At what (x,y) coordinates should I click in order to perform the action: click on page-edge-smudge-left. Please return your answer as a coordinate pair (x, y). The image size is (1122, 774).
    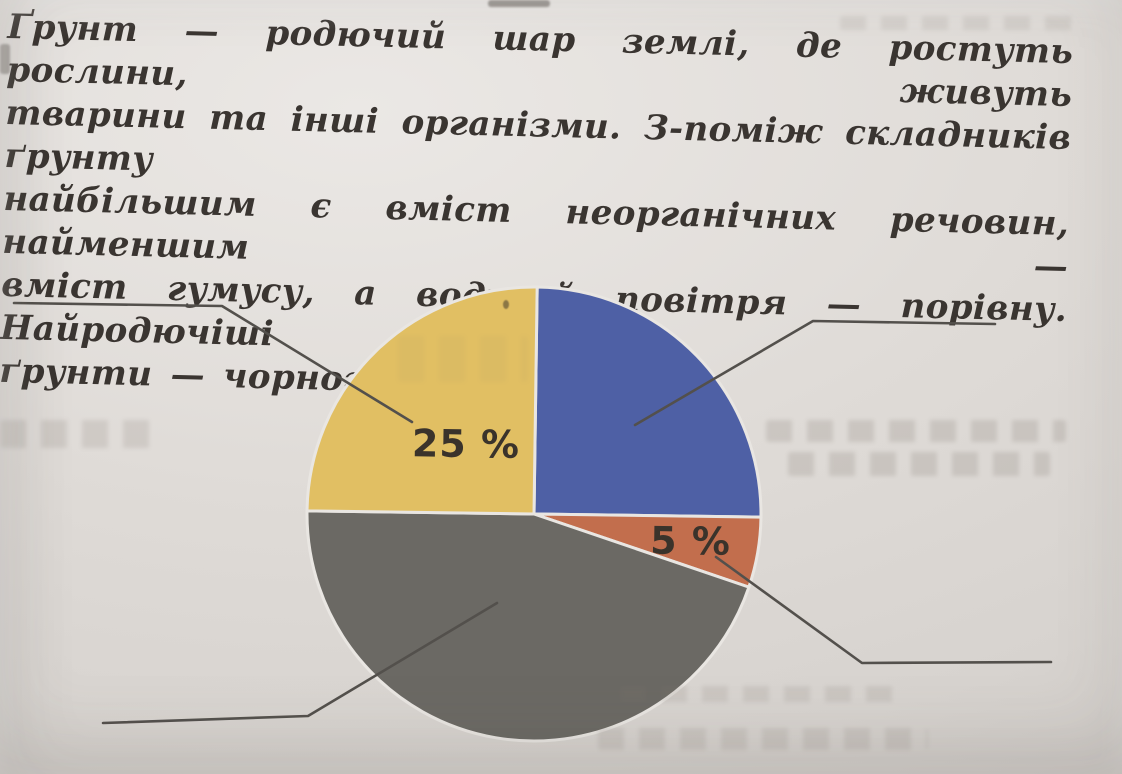
    Looking at the image, I should click on (5, 59).